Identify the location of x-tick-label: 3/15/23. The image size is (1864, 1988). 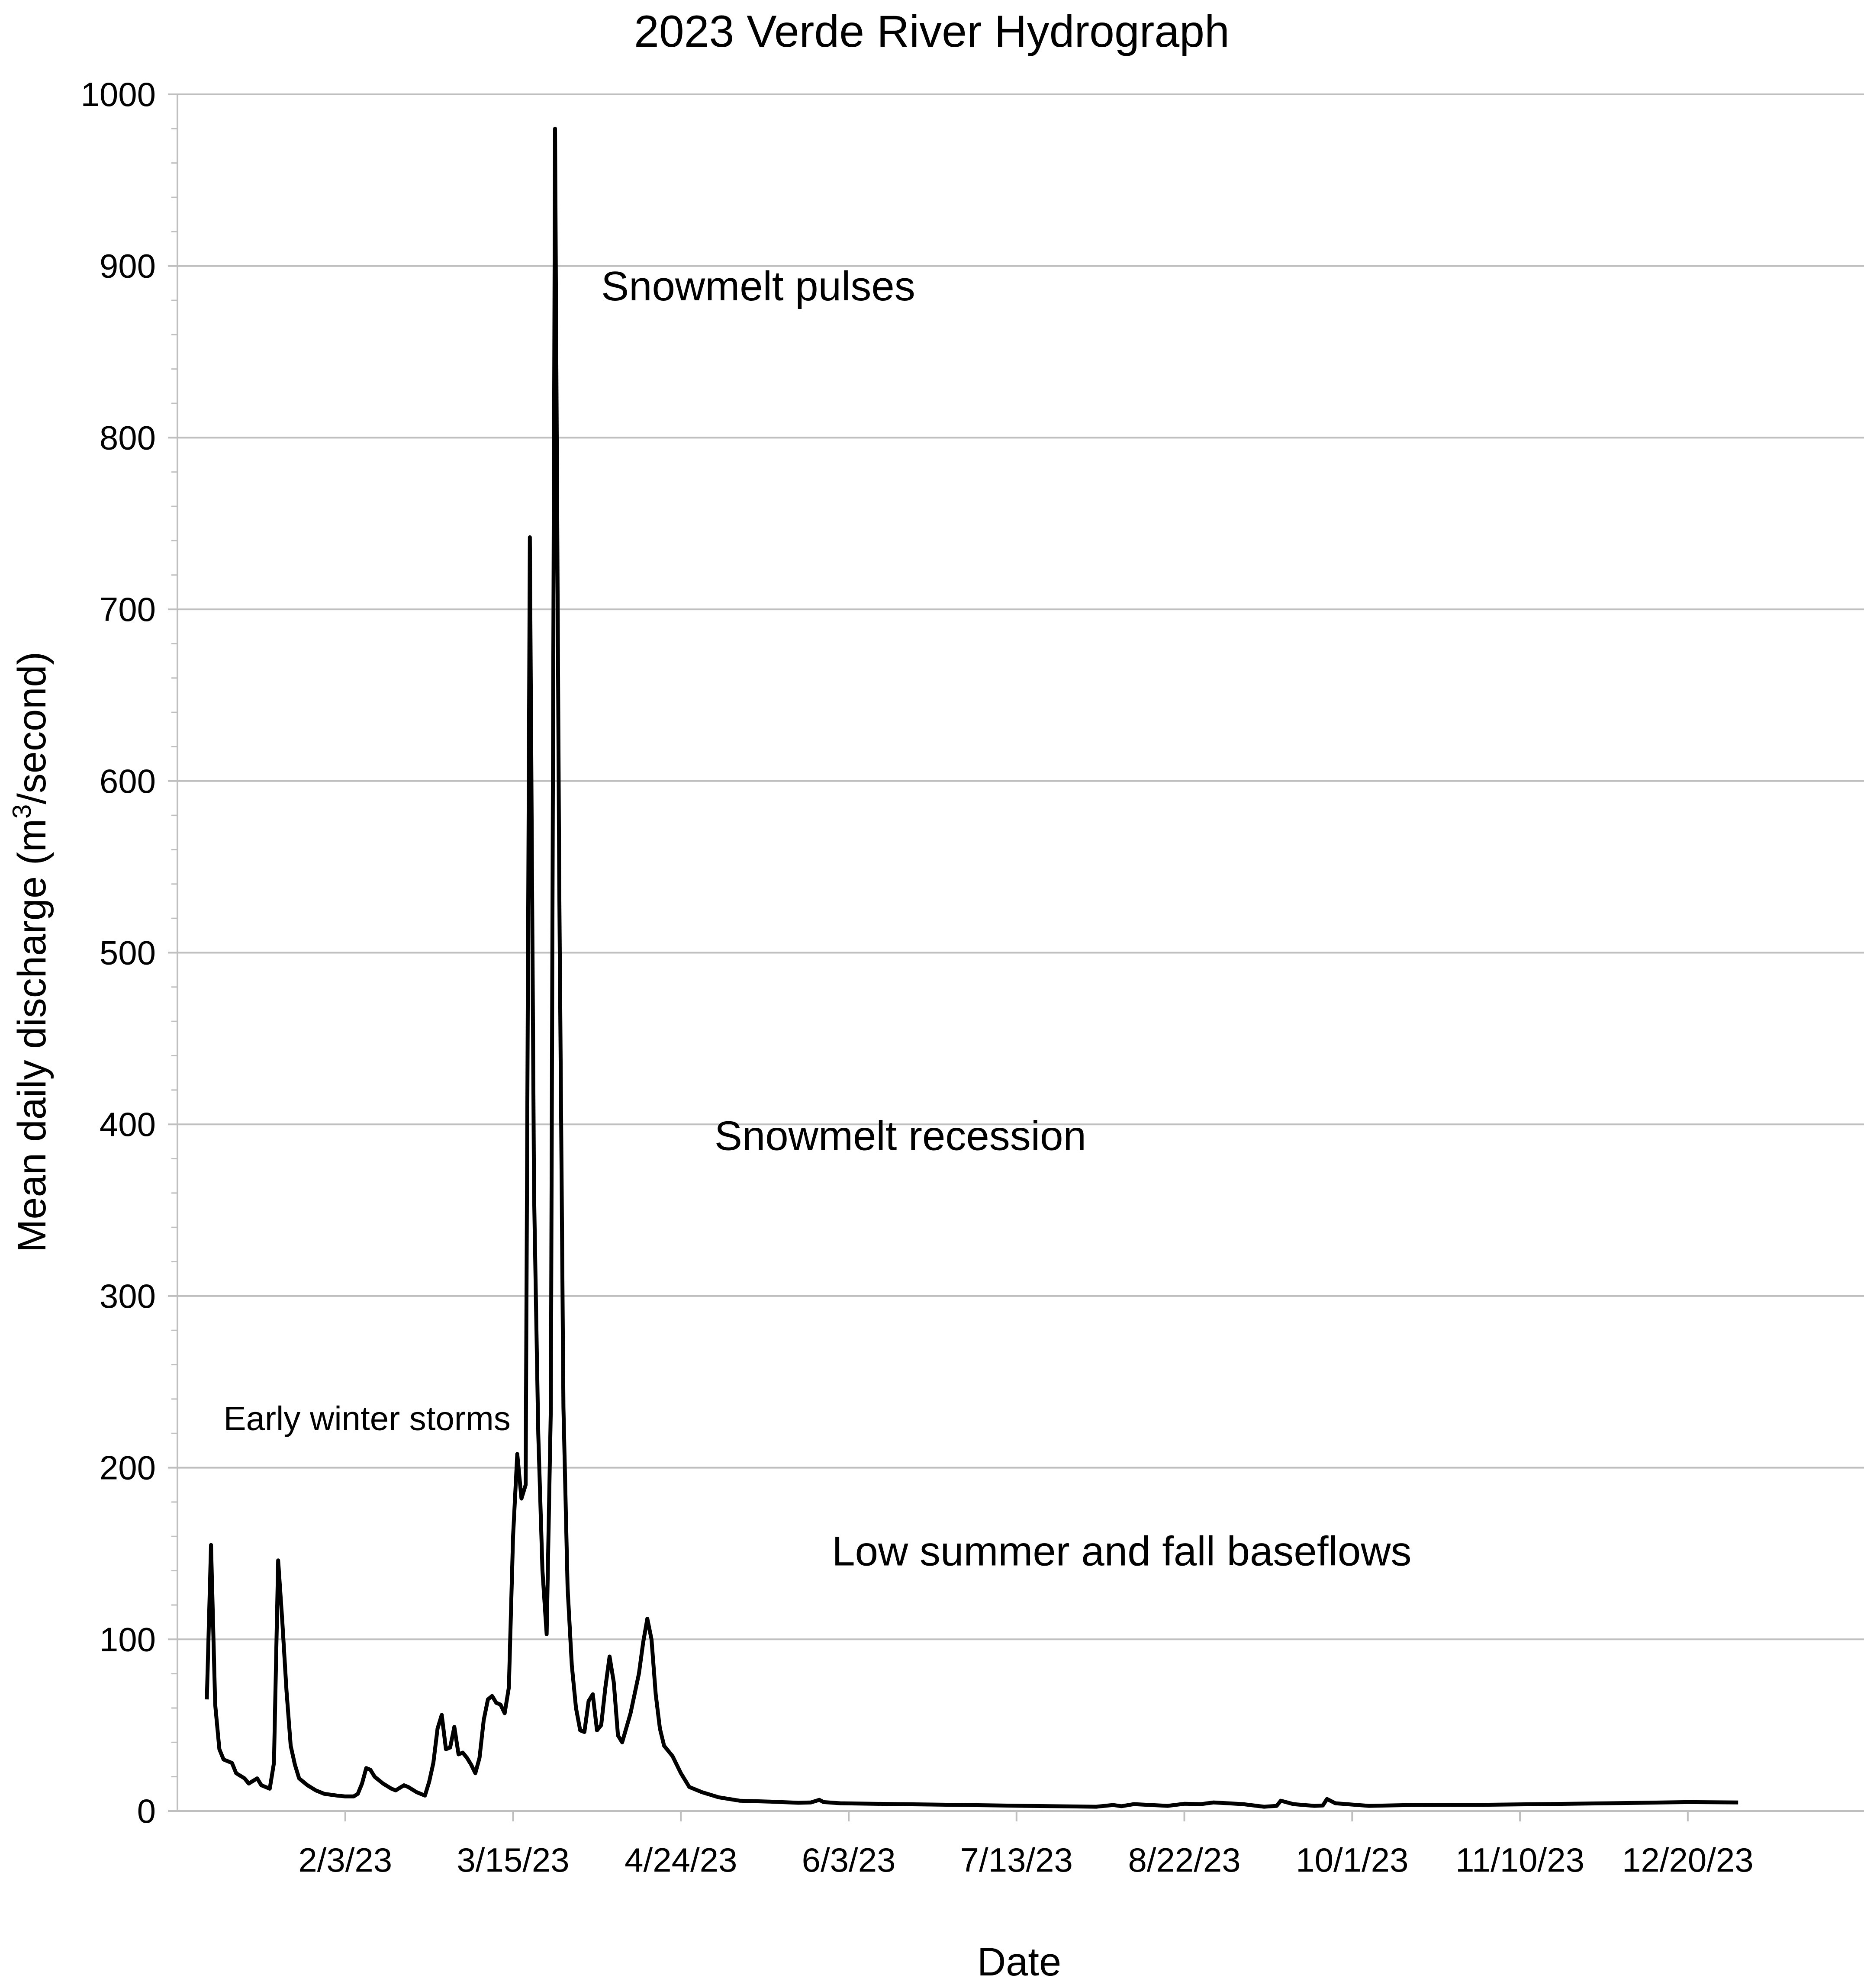
(513, 1860).